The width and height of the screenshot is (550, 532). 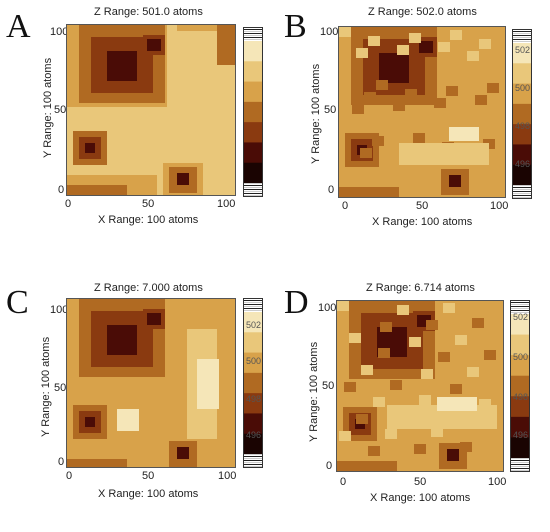 What do you see at coordinates (420, 288) in the screenshot?
I see `z-range-title: Z Range: 6.714 atoms` at bounding box center [420, 288].